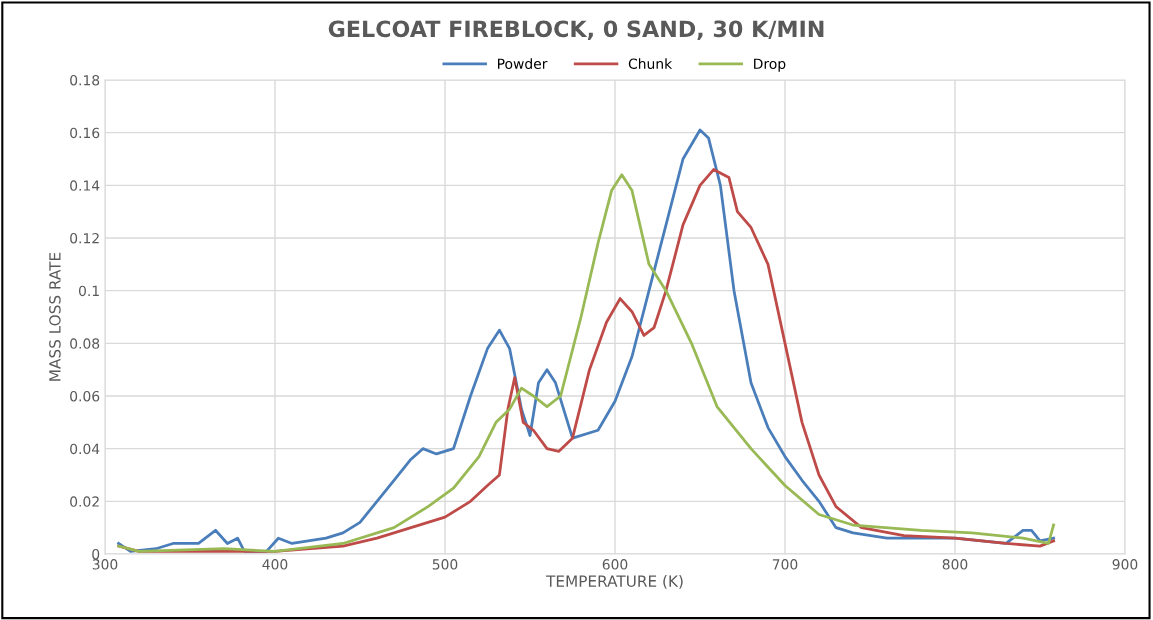 The width and height of the screenshot is (1153, 620). What do you see at coordinates (85, 396) in the screenshot?
I see `y-tick-label: 0.06` at bounding box center [85, 396].